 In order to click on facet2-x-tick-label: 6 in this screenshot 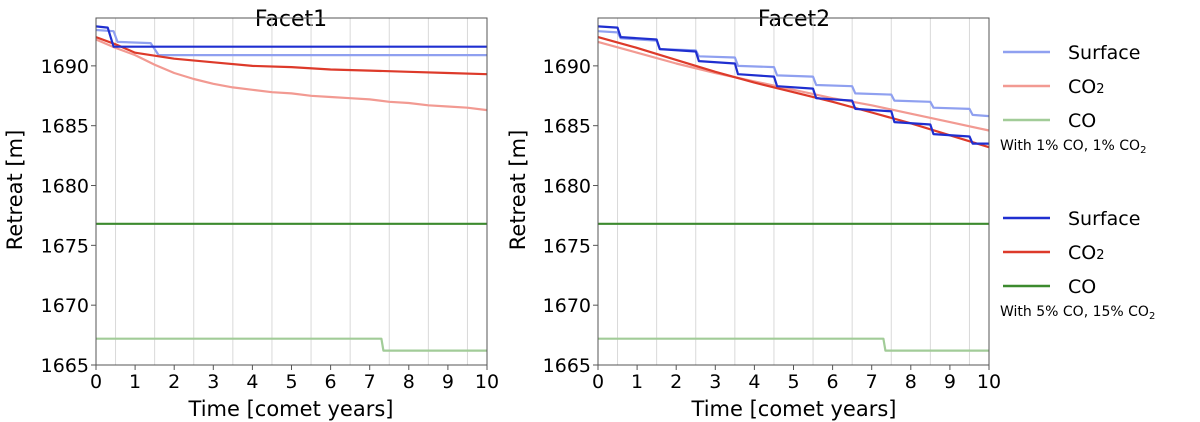, I will do `click(833, 382)`.